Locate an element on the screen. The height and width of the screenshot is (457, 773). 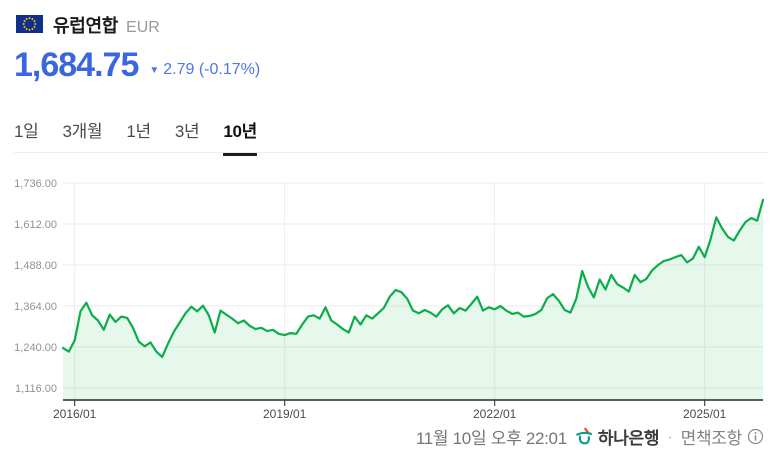
disclaimer-label: 면책조항 is located at coordinates (711, 438).